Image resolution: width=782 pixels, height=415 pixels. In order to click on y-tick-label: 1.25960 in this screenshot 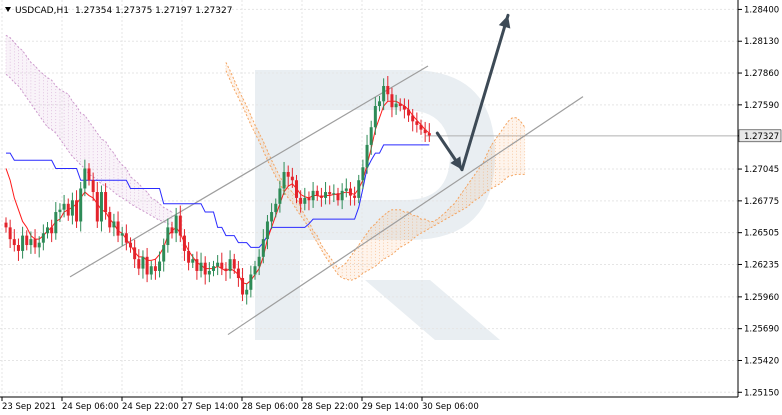, I will do `click(761, 298)`.